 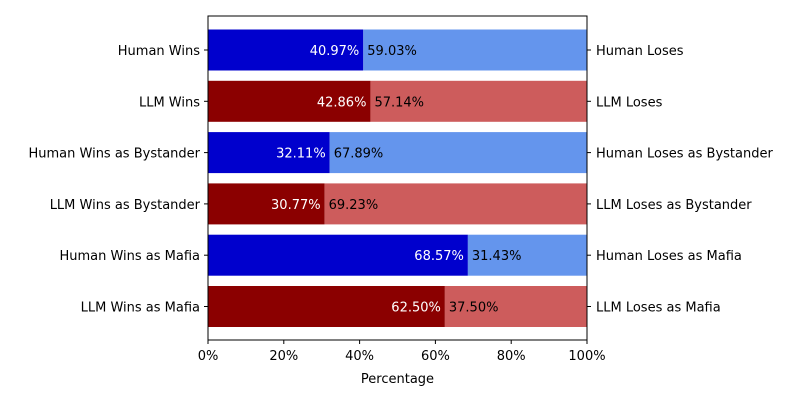 I want to click on x-tick-label-1: 20%, so click(x=283, y=356).